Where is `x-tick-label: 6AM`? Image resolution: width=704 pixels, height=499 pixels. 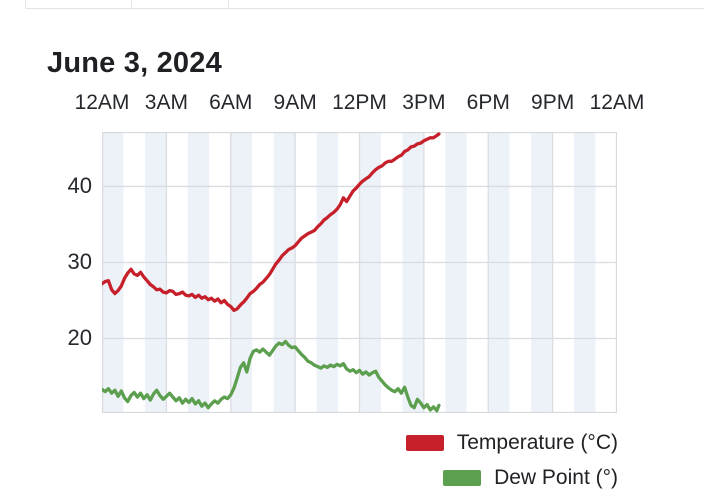
x-tick-label: 6AM is located at coordinates (231, 102).